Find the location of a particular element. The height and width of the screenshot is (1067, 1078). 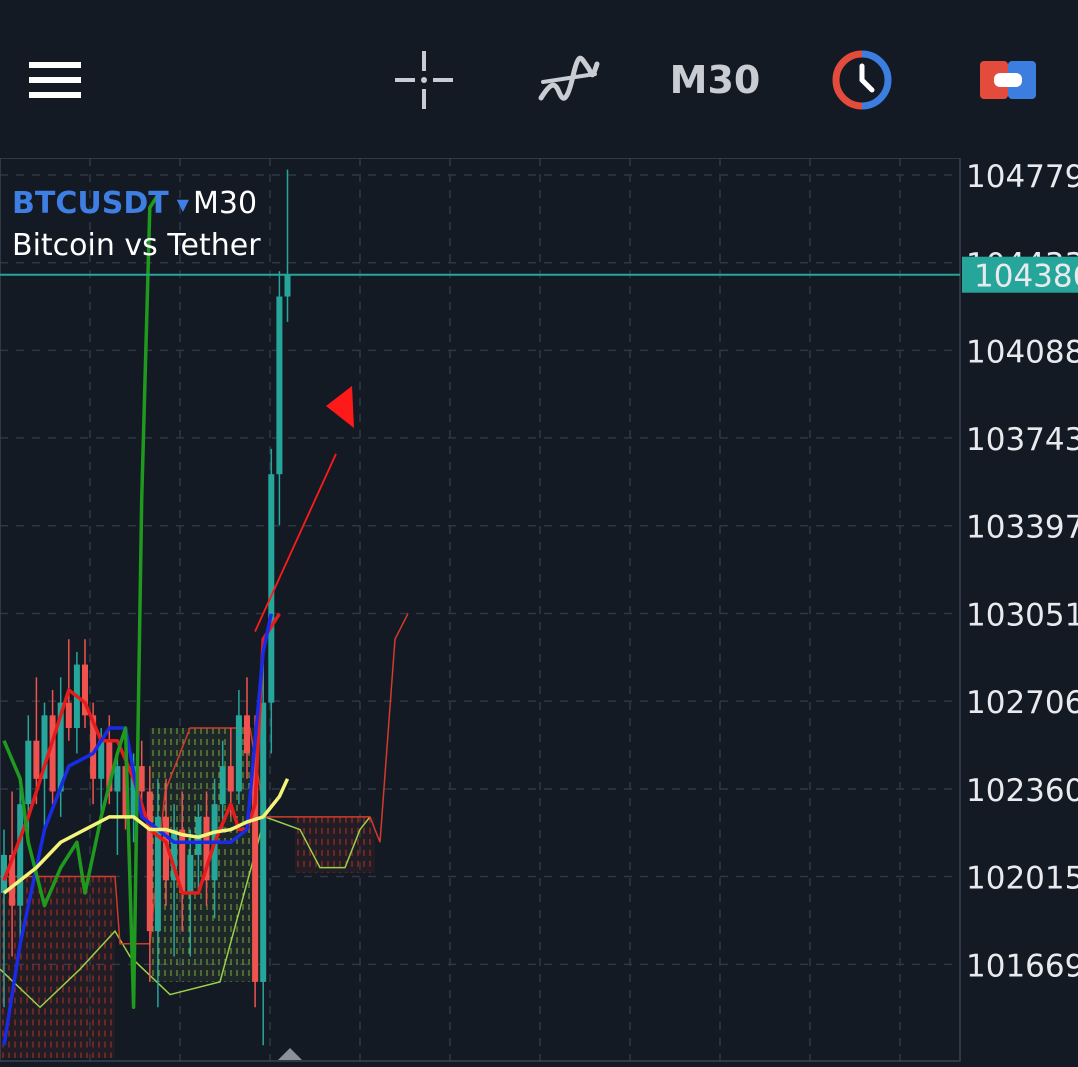

indicators-icon is located at coordinates (569, 78).